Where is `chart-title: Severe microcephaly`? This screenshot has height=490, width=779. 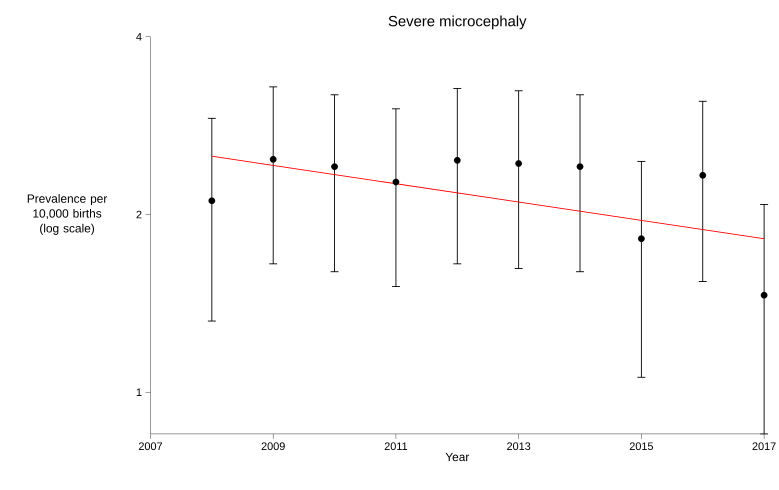 chart-title: Severe microcephaly is located at coordinates (457, 23).